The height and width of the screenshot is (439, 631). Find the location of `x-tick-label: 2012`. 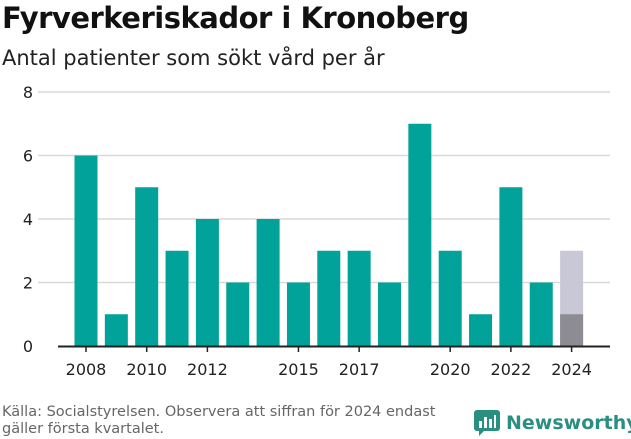

x-tick-label: 2012 is located at coordinates (207, 369).